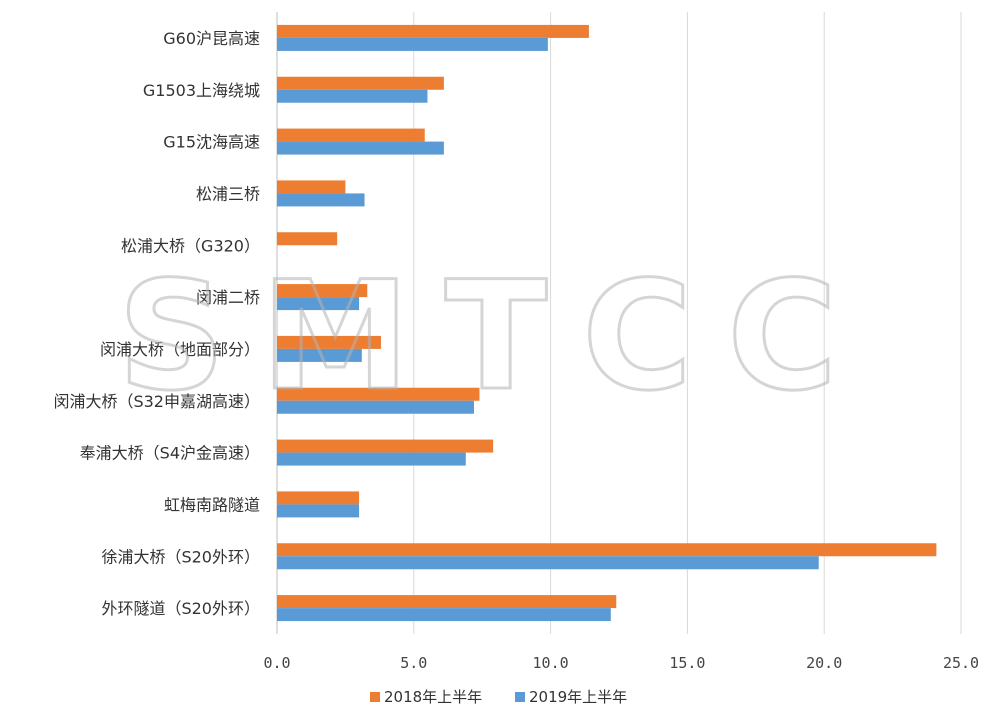 This screenshot has width=1000, height=723. I want to click on category-label: 徐浦大桥（S20外环）, so click(180, 556).